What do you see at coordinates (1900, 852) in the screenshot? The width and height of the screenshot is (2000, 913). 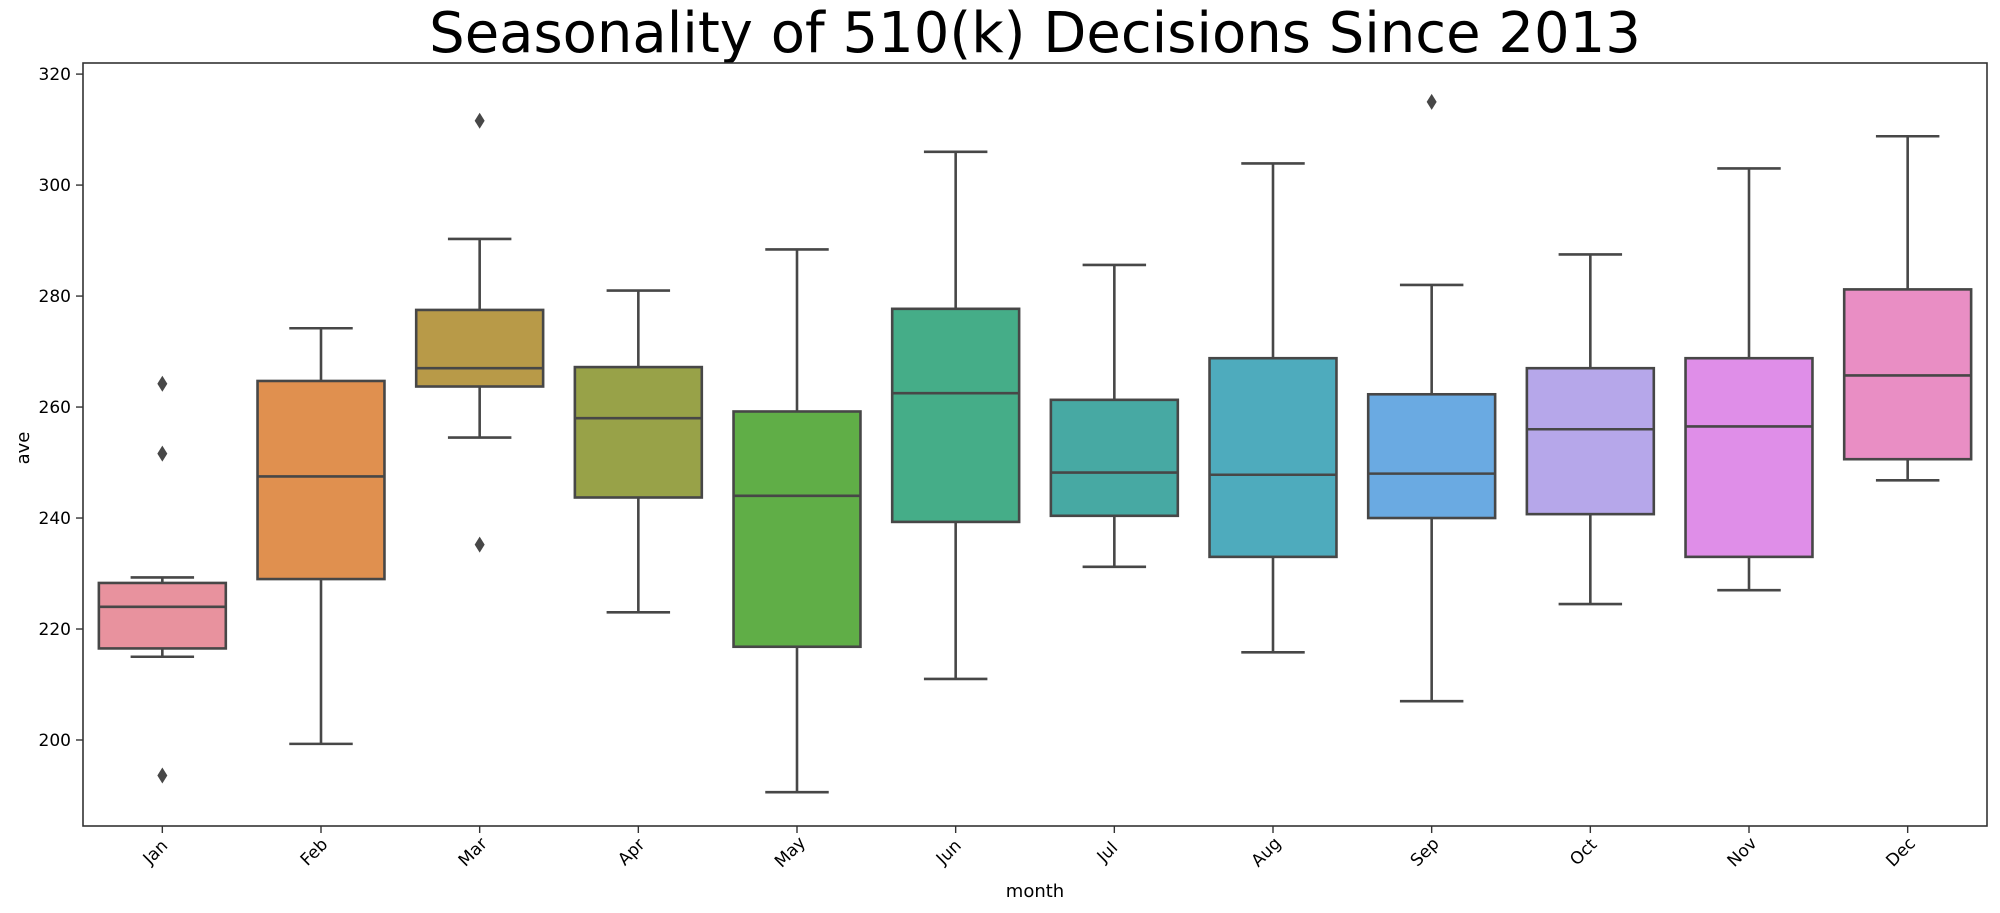 I see `x-tick-label: Dec` at bounding box center [1900, 852].